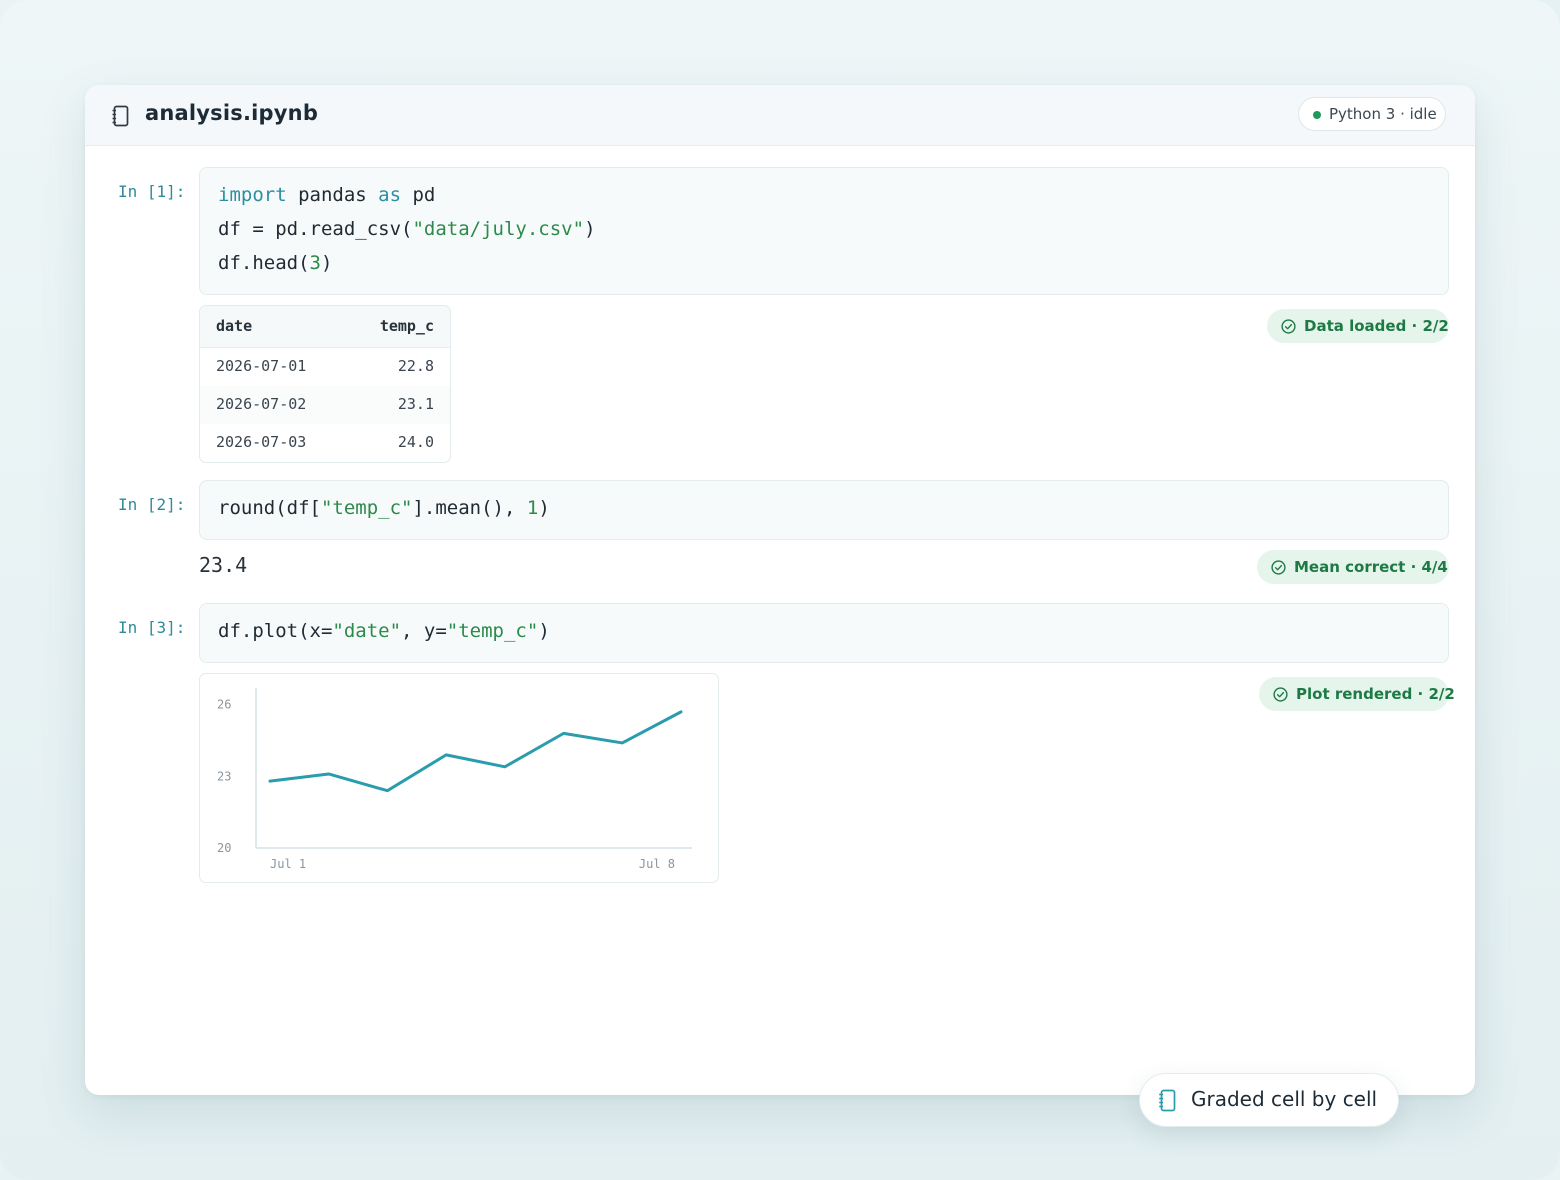 This screenshot has width=1560, height=1180. I want to click on kernel-status-badge: Python 3 · idle, so click(1372, 114).